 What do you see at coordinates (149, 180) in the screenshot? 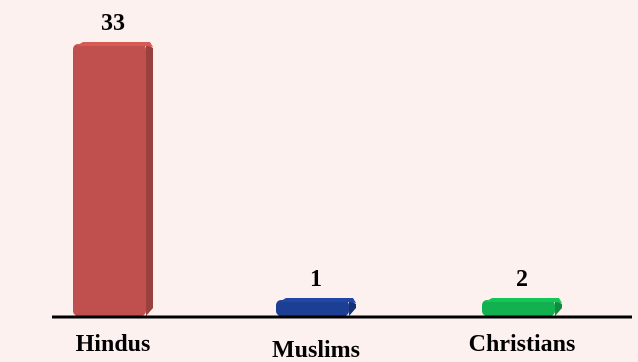
I see `bar-hindus-side` at bounding box center [149, 180].